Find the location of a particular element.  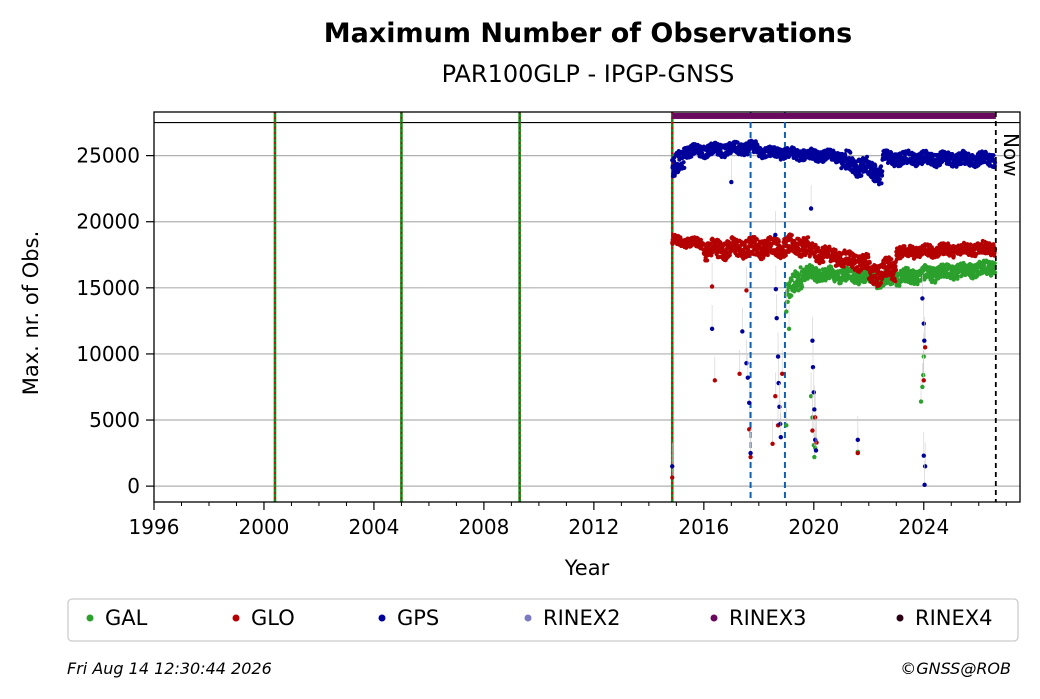

legend-frame is located at coordinates (543, 620).